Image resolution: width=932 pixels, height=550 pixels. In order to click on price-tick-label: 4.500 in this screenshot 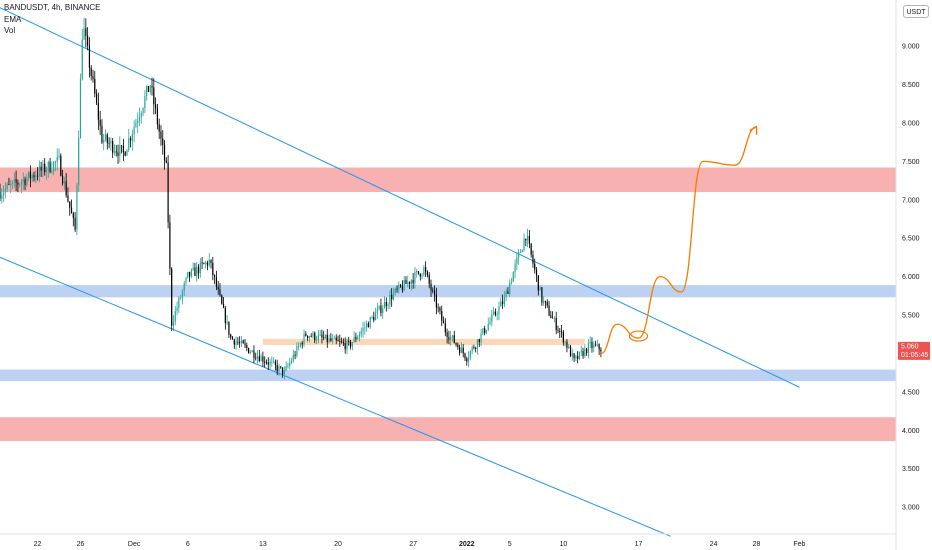, I will do `click(911, 392)`.